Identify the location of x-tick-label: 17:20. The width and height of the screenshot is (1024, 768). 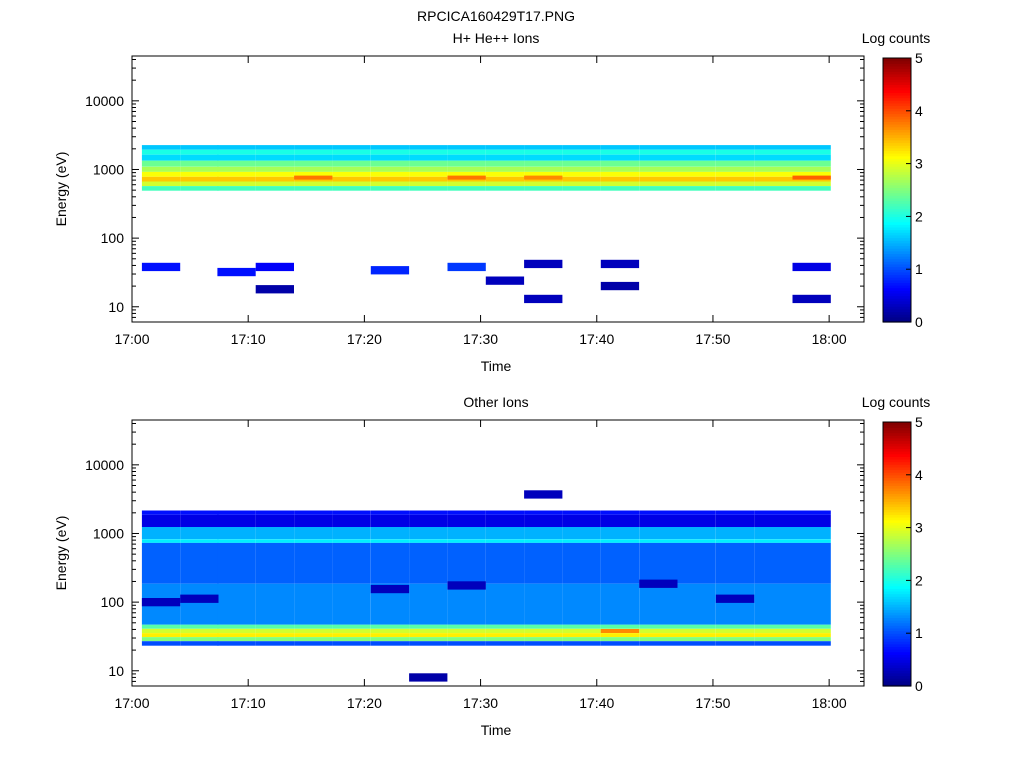
(364, 703).